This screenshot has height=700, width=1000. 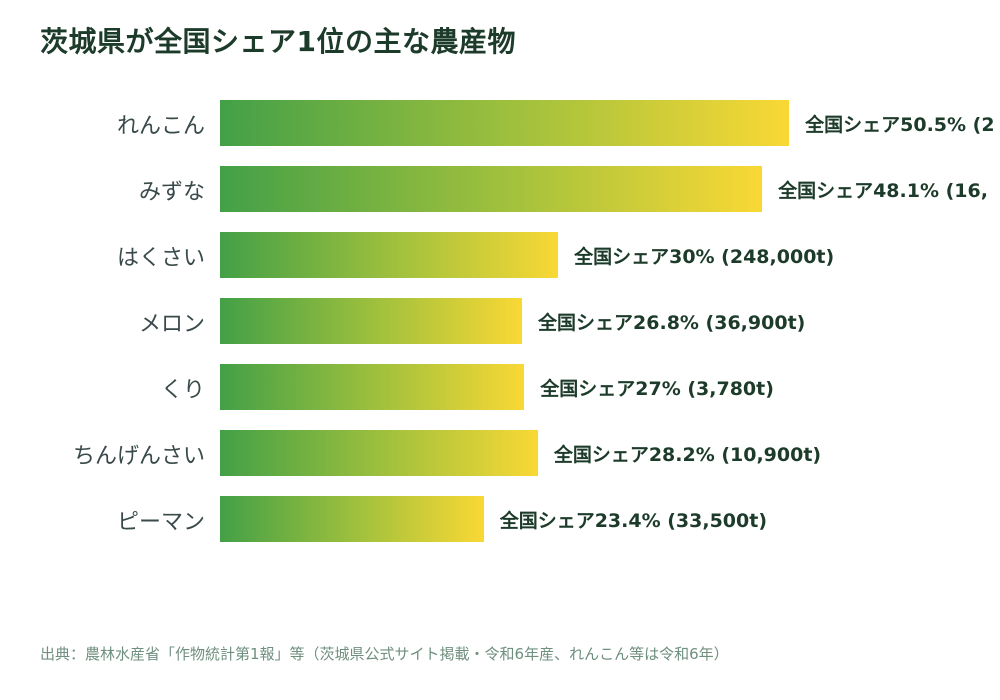 What do you see at coordinates (182, 390) in the screenshot?
I see `category-label: くり` at bounding box center [182, 390].